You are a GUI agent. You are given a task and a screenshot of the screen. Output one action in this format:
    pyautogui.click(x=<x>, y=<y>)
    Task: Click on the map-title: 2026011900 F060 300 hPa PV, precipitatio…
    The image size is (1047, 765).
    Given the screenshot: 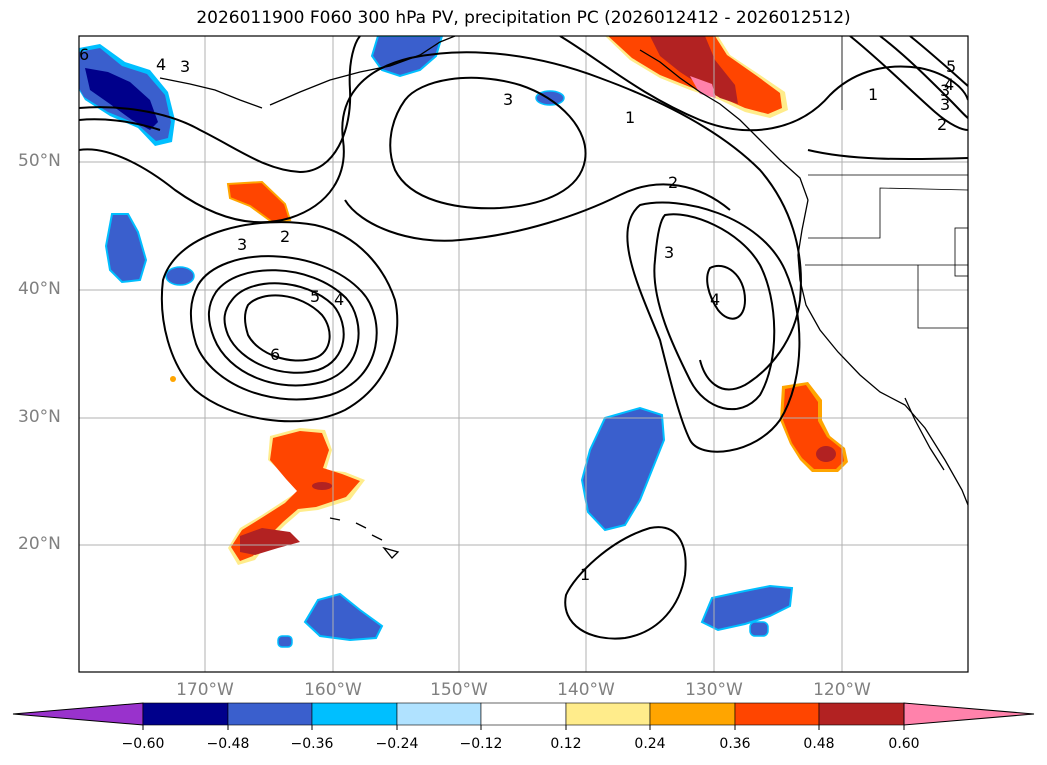 What is the action you would take?
    pyautogui.click(x=523, y=18)
    